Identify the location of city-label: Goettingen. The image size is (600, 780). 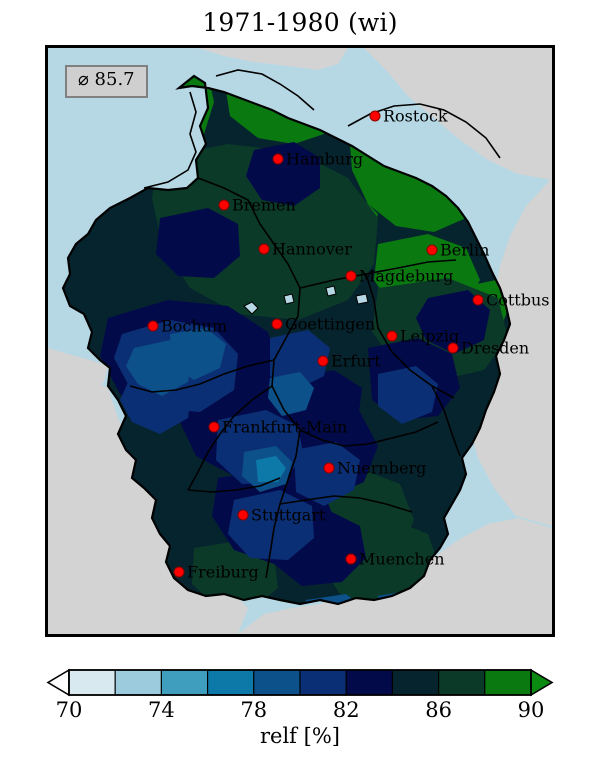
(330, 324).